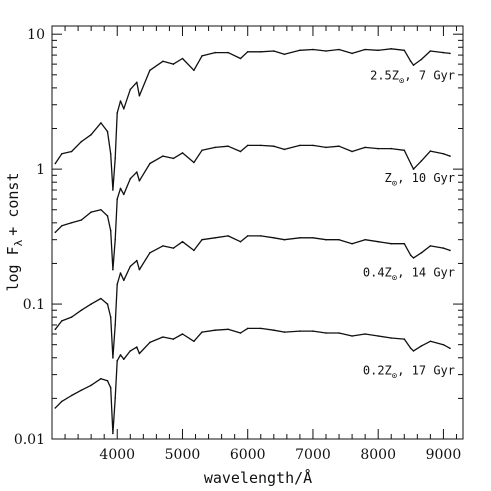  Describe the element at coordinates (420, 180) in the screenshot. I see `series-annotation: Z⊙, 10 Gyr` at that location.